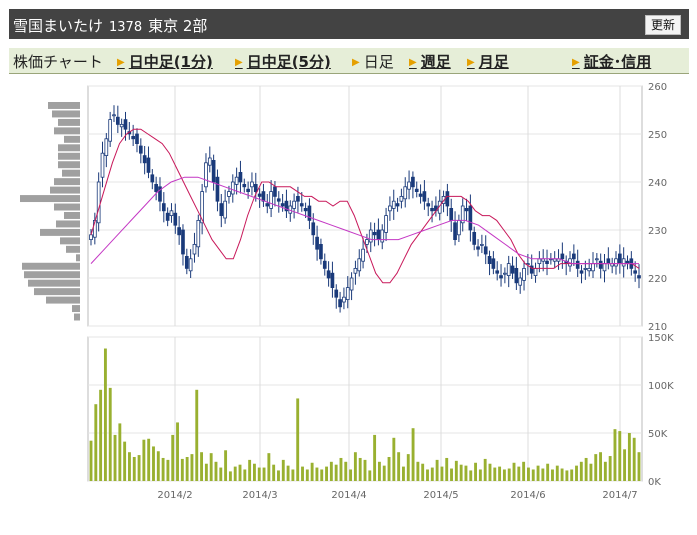 The width and height of the screenshot is (697, 535). I want to click on date-tick-label: 2014/2, so click(174, 495).